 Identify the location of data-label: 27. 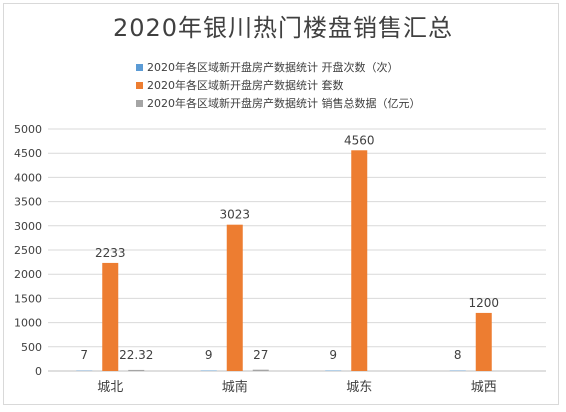
(260, 355).